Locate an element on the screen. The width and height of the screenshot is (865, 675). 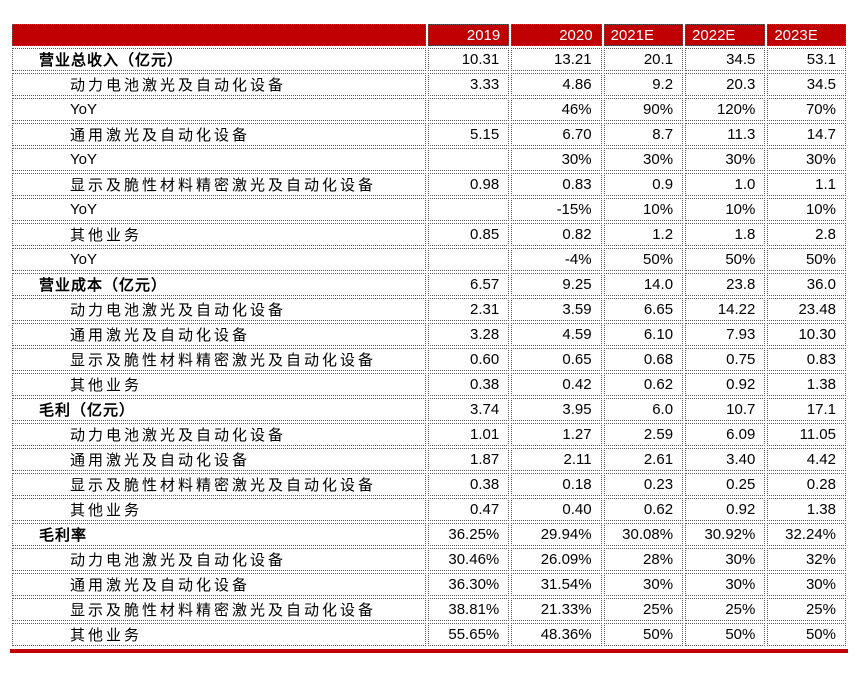
value-cell: 0.85 is located at coordinates (469, 234).